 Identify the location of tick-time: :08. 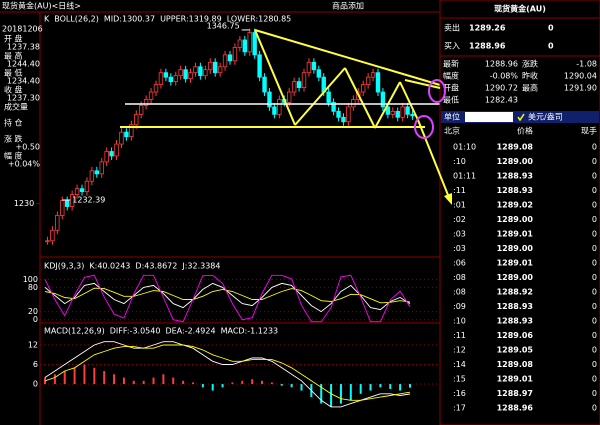
(459, 277).